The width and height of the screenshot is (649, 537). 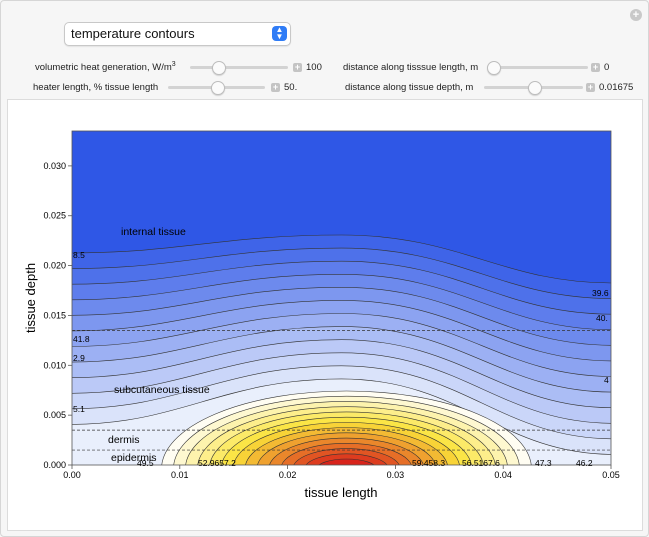 What do you see at coordinates (314, 67) in the screenshot?
I see `heat-generation-value: 100` at bounding box center [314, 67].